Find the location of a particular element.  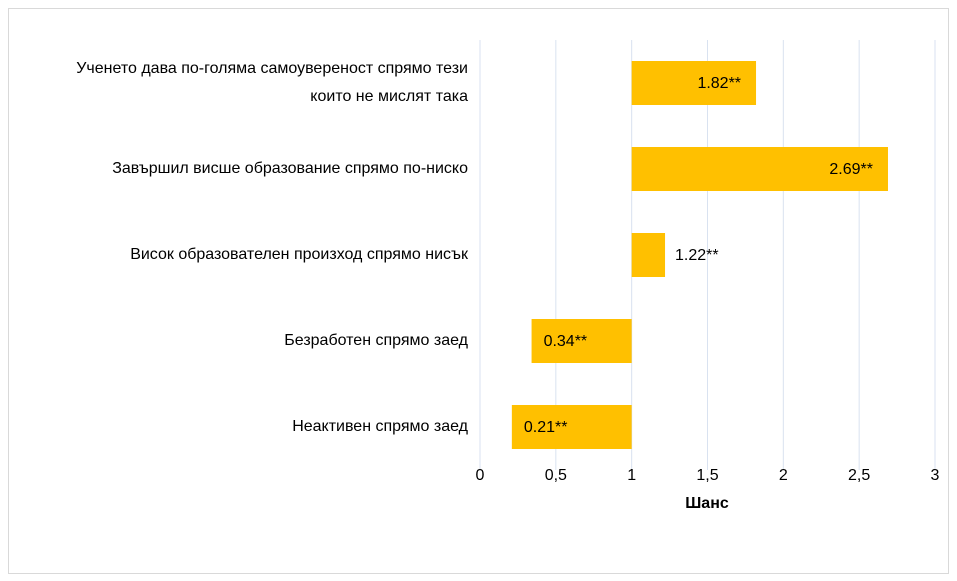

value-label: 2.69** is located at coordinates (851, 169).